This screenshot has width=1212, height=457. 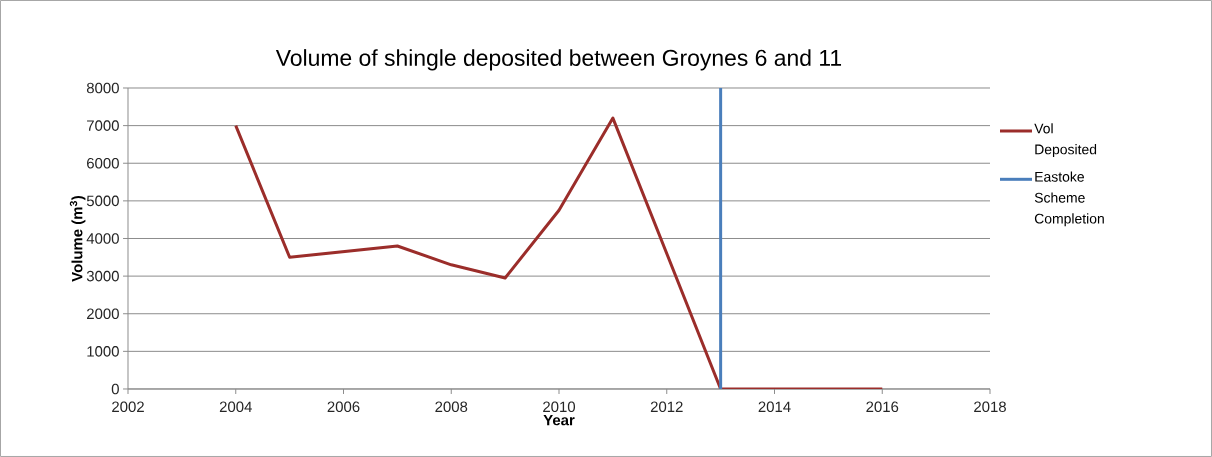 I want to click on x-tick-label: 2018, so click(x=990, y=407).